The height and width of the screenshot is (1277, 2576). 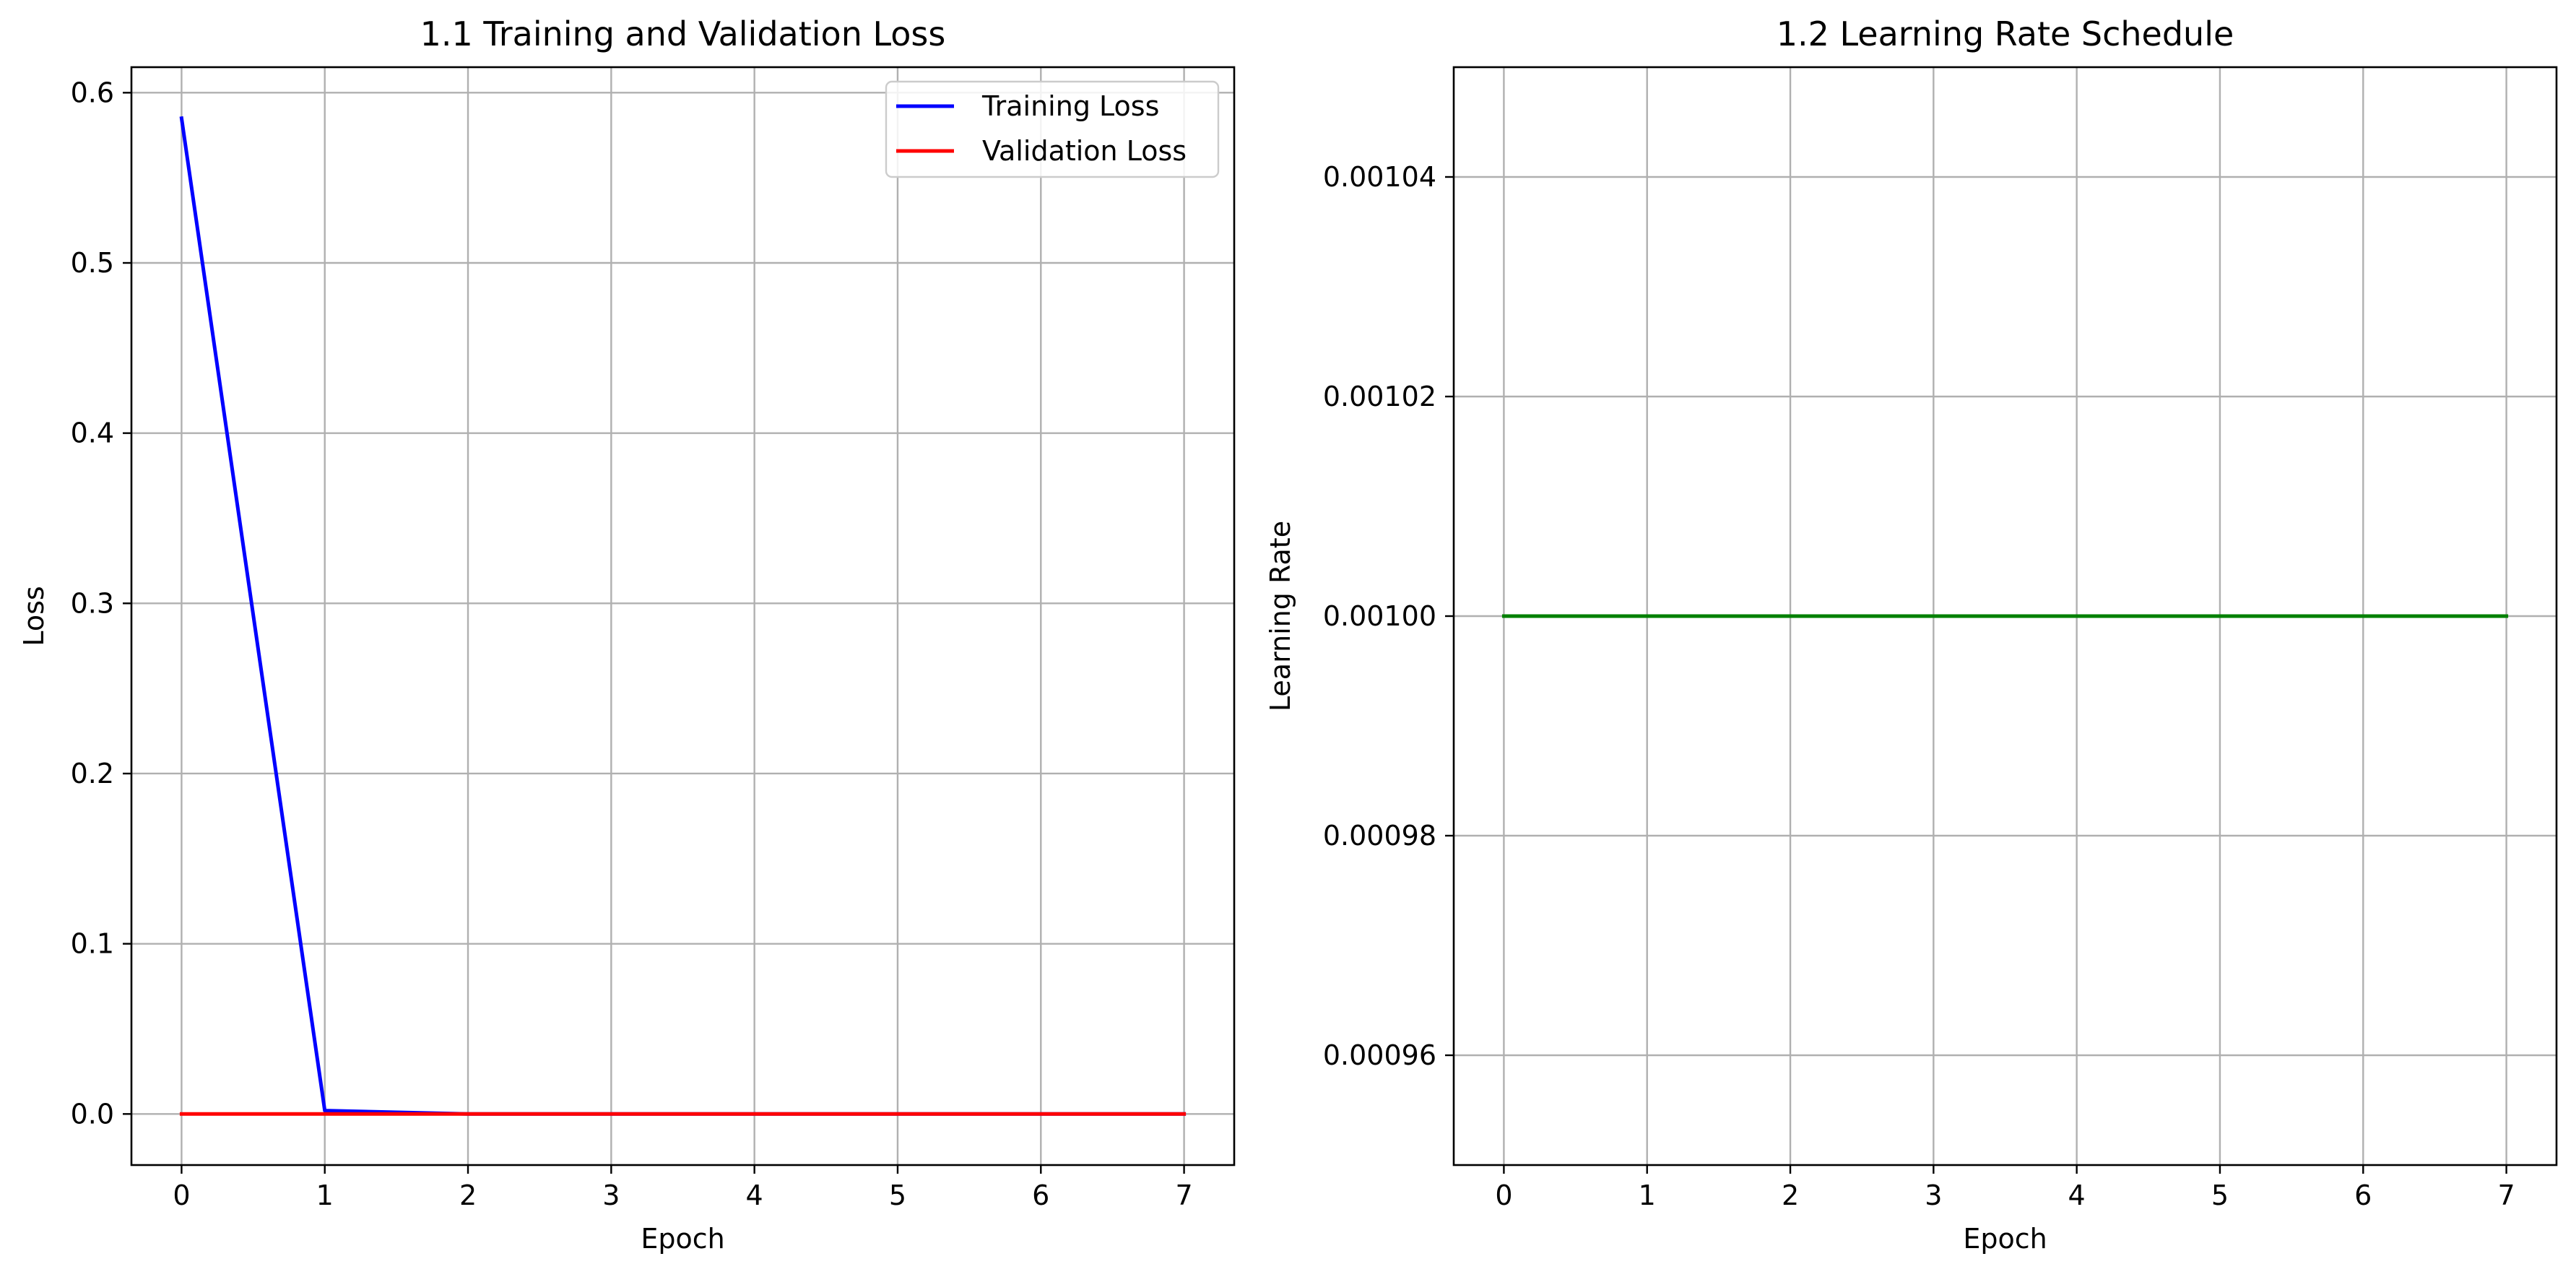 What do you see at coordinates (1070, 106) in the screenshot?
I see `legend-label-0: Training Loss` at bounding box center [1070, 106].